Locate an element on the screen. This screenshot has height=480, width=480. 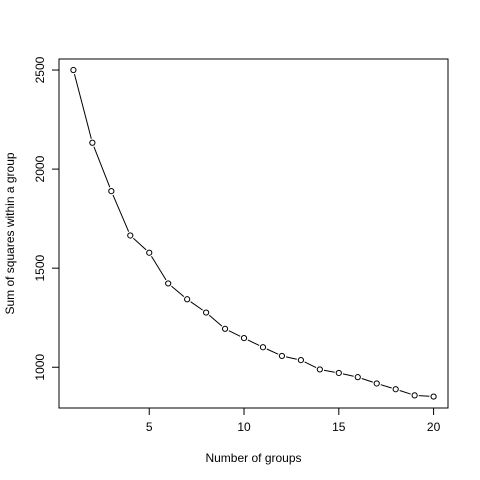
x-tick-label: 5 is located at coordinates (149, 427).